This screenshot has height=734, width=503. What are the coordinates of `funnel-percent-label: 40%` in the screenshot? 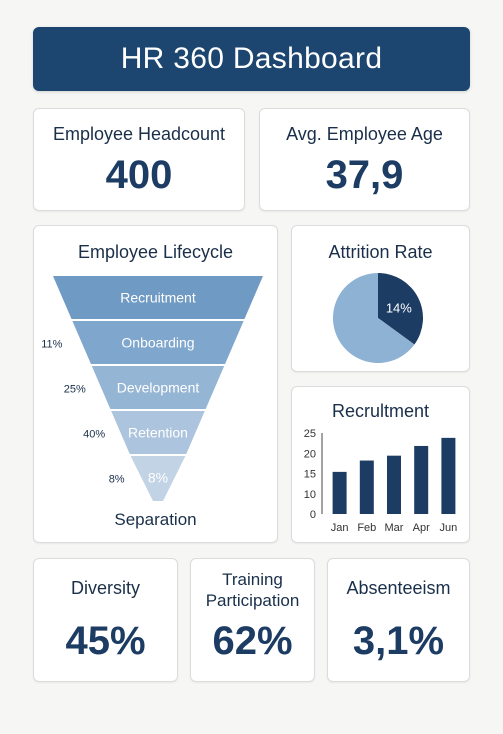 It's located at (94, 435).